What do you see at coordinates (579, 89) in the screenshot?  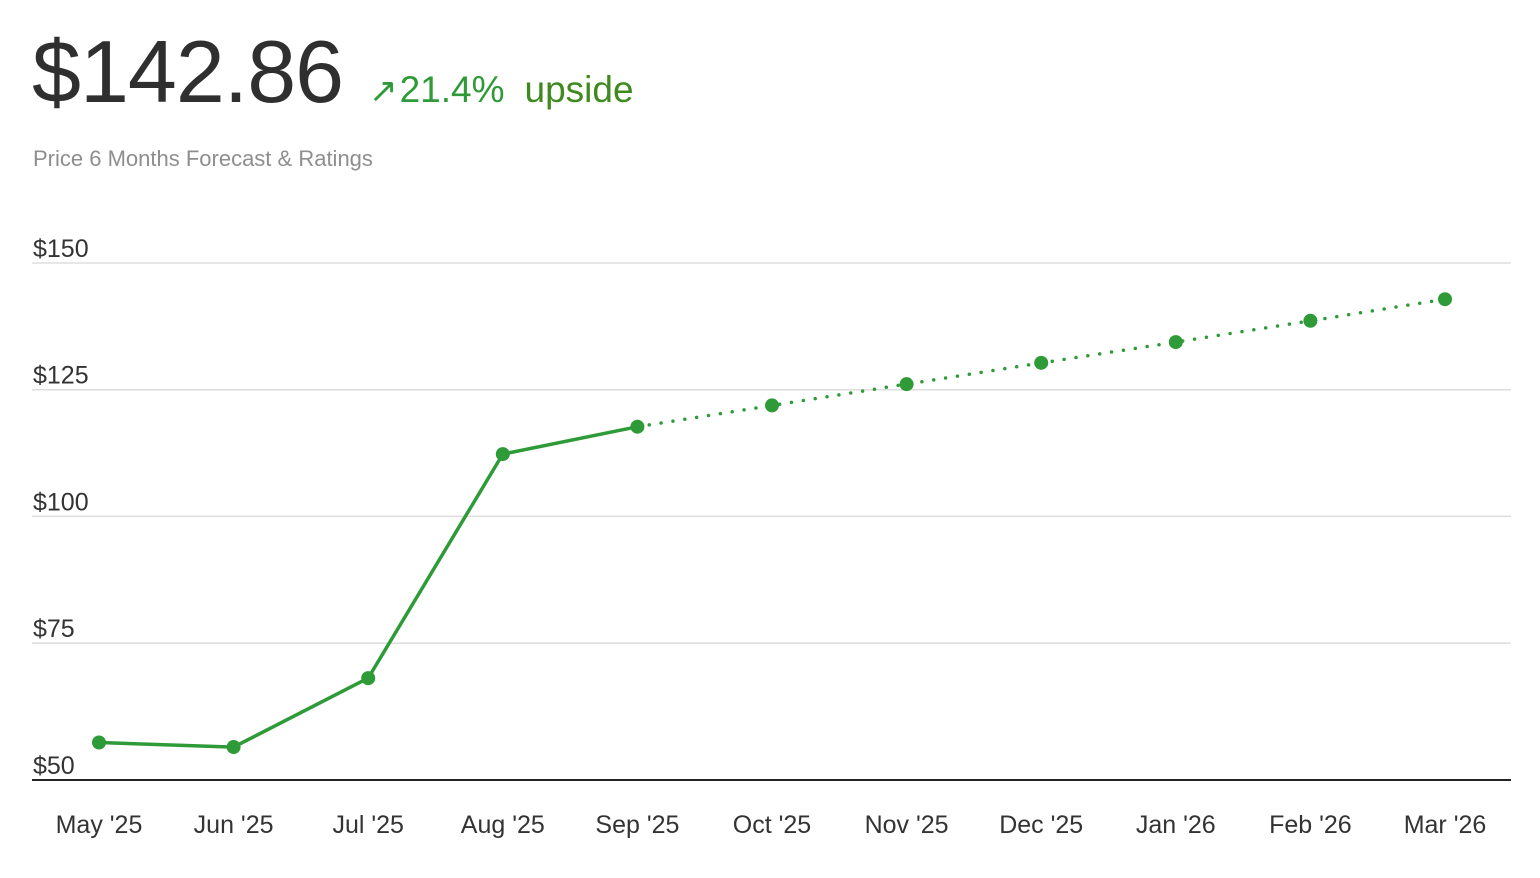 I see `change-direction: upside` at bounding box center [579, 89].